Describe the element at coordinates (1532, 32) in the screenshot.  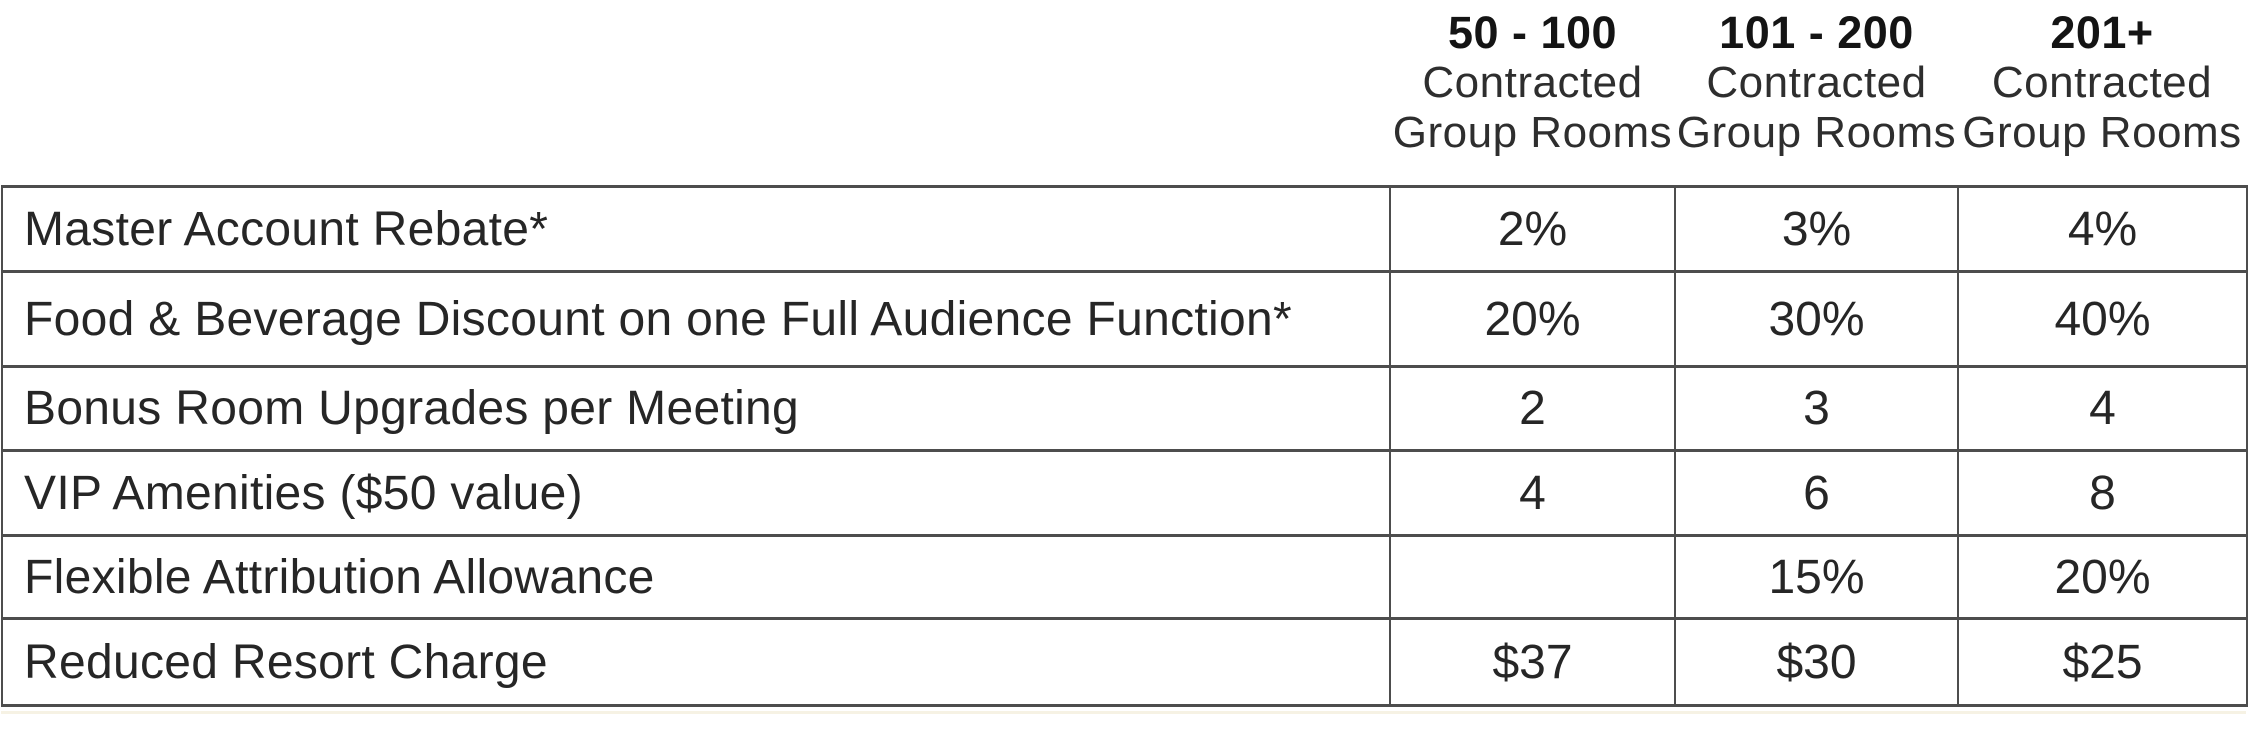
I see `tier-range-label: 50 - 100` at that location.